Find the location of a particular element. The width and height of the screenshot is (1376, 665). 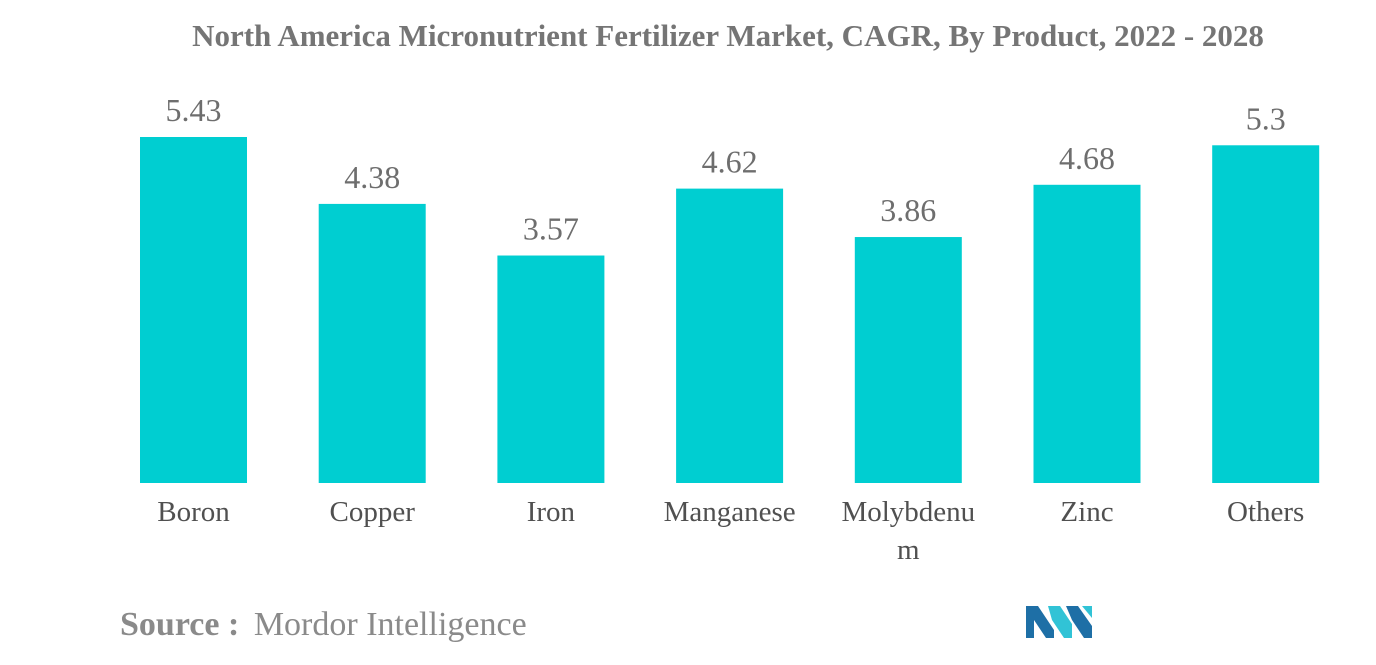

category-label: m is located at coordinates (908, 550).